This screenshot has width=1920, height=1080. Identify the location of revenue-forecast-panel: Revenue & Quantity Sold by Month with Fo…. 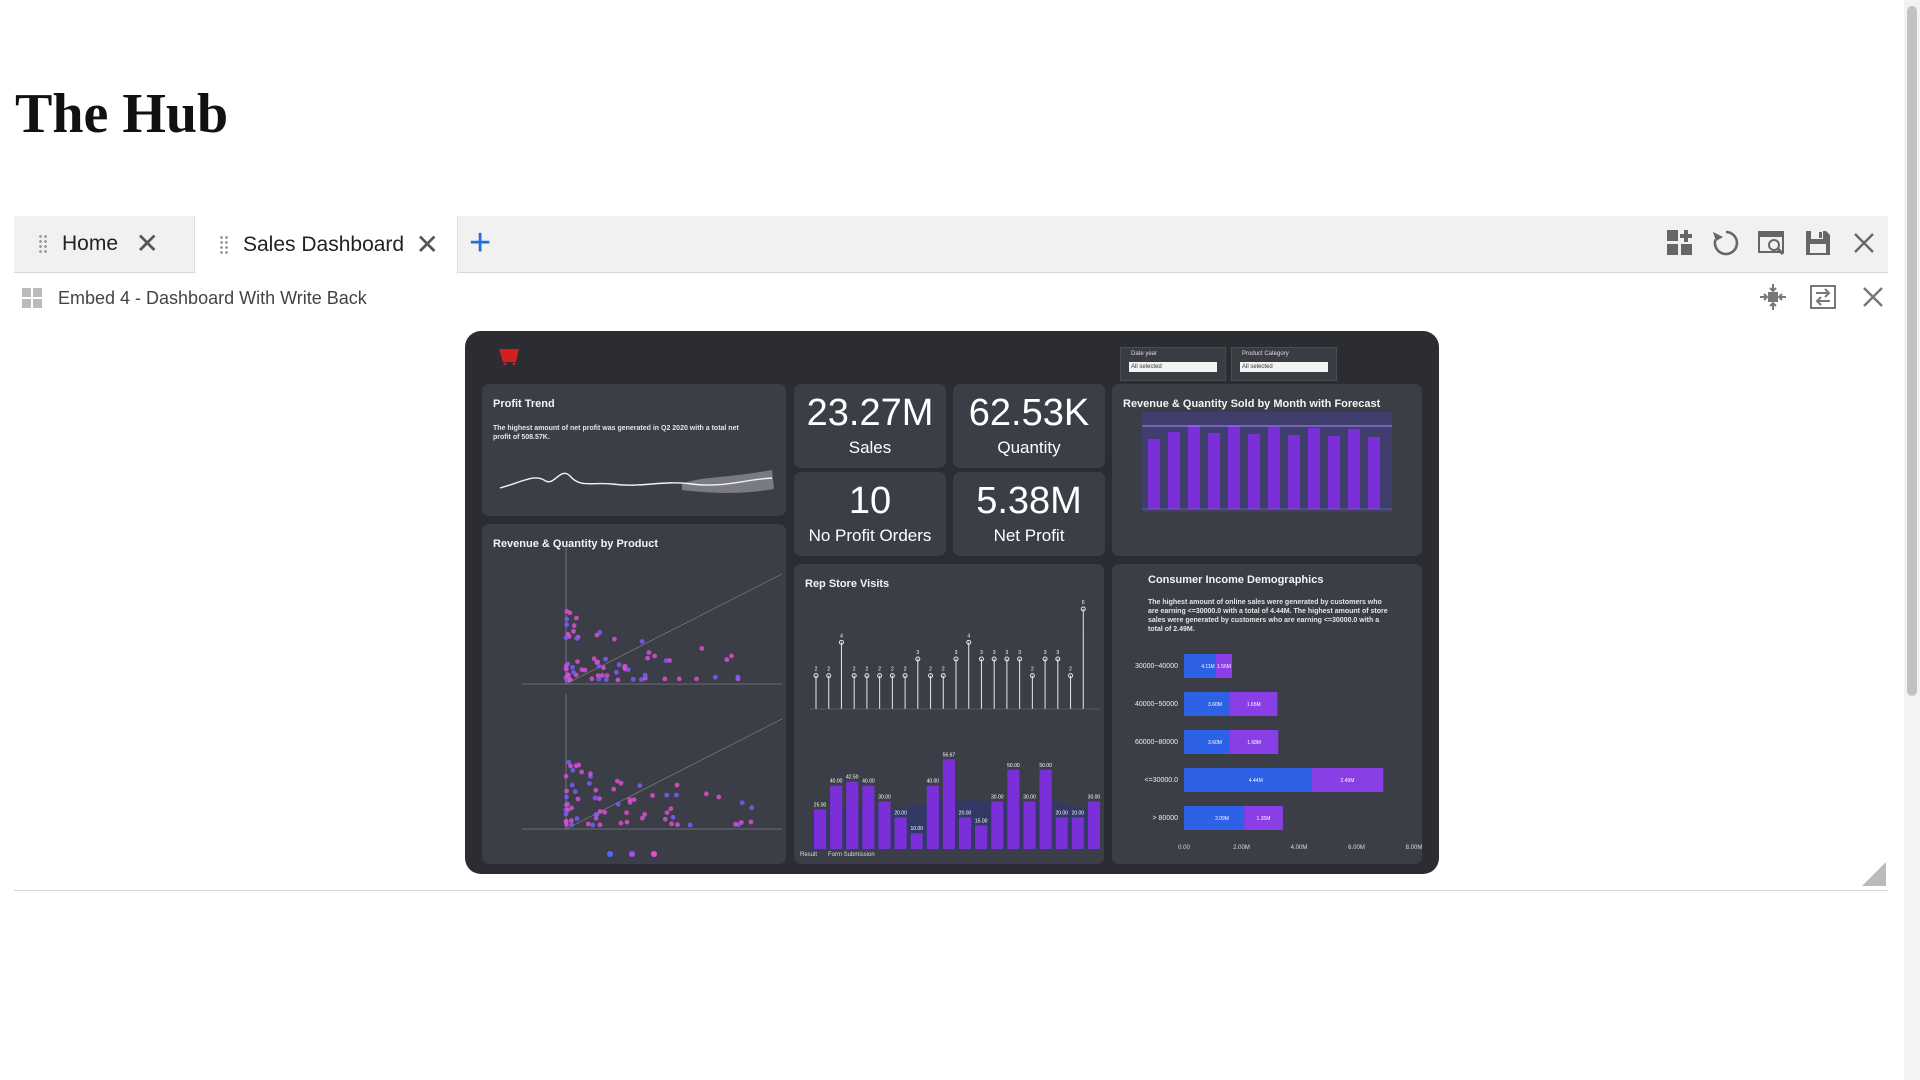
(1267, 470).